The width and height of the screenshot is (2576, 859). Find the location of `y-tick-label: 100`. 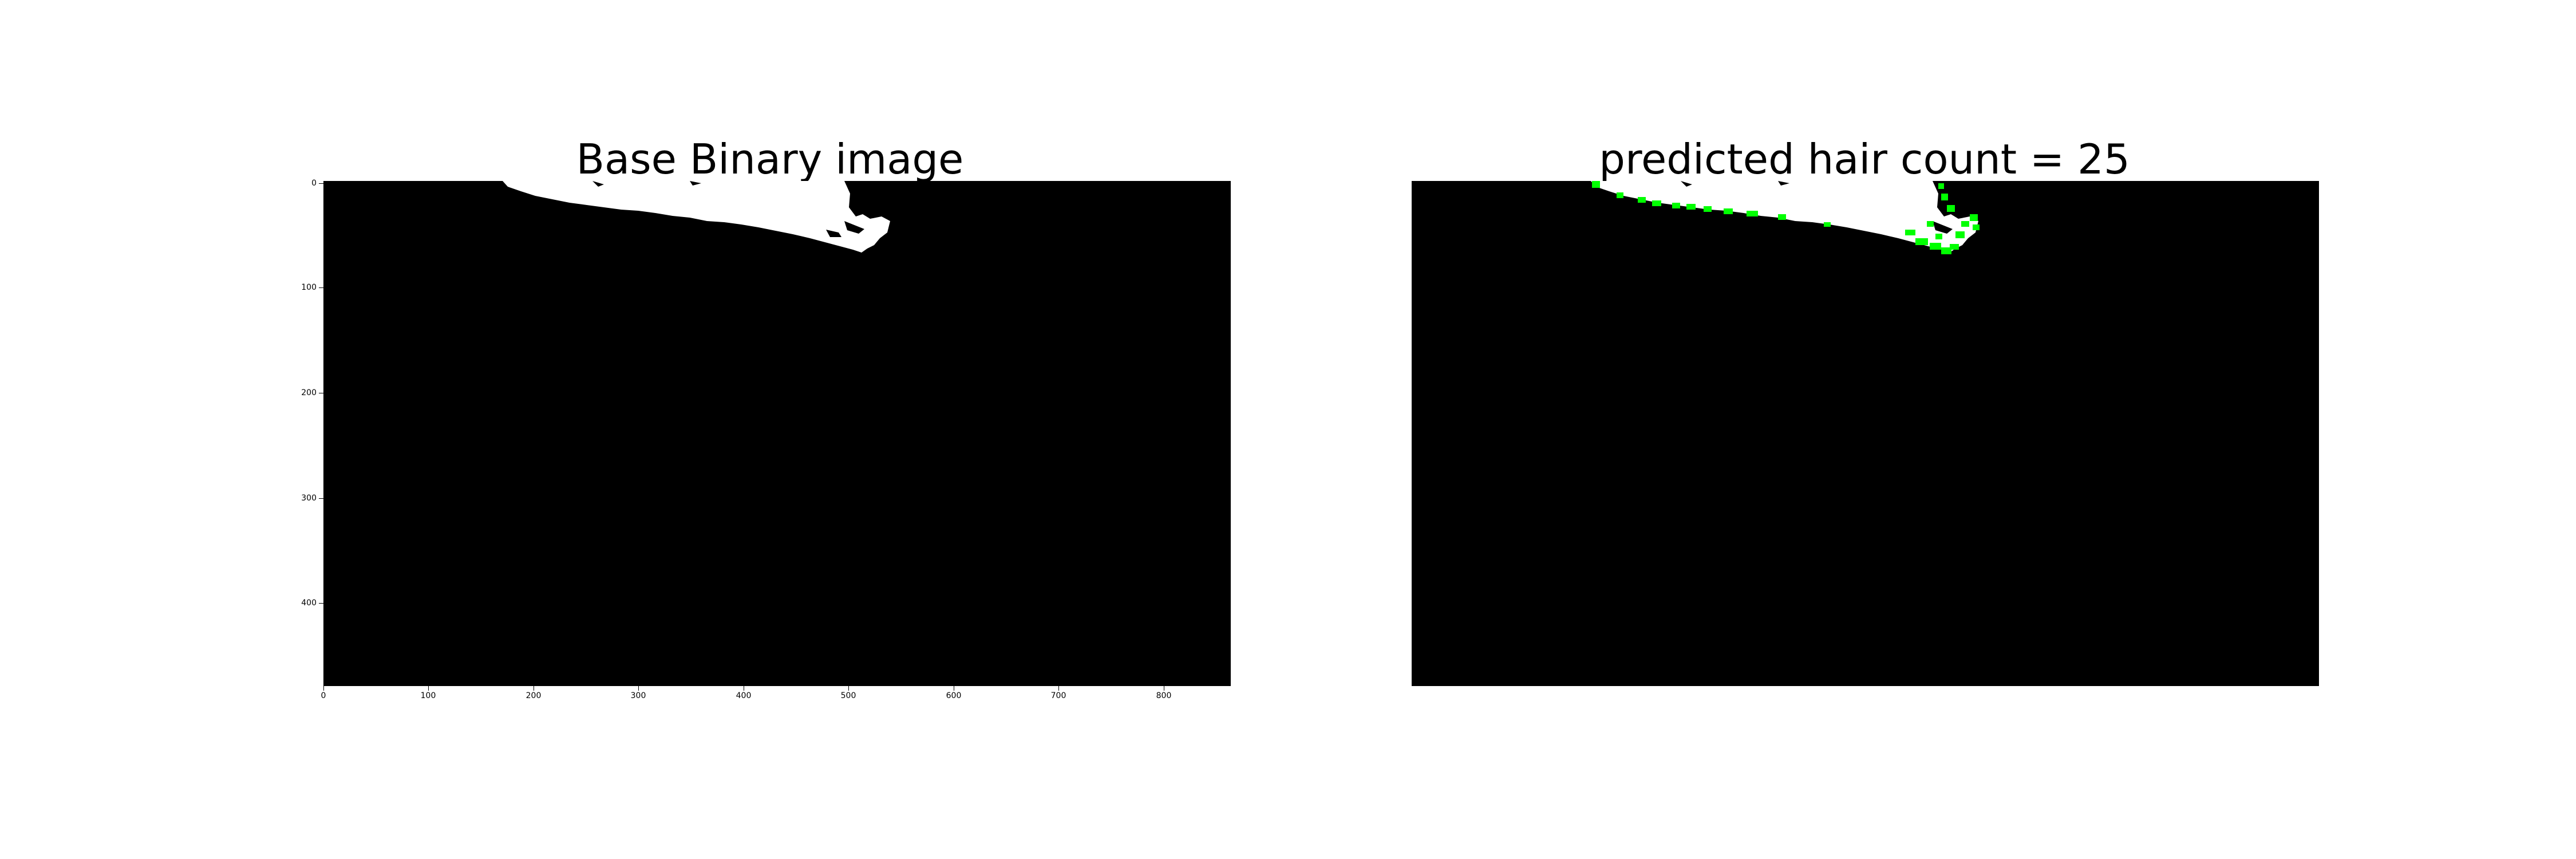

y-tick-label: 100 is located at coordinates (309, 287).